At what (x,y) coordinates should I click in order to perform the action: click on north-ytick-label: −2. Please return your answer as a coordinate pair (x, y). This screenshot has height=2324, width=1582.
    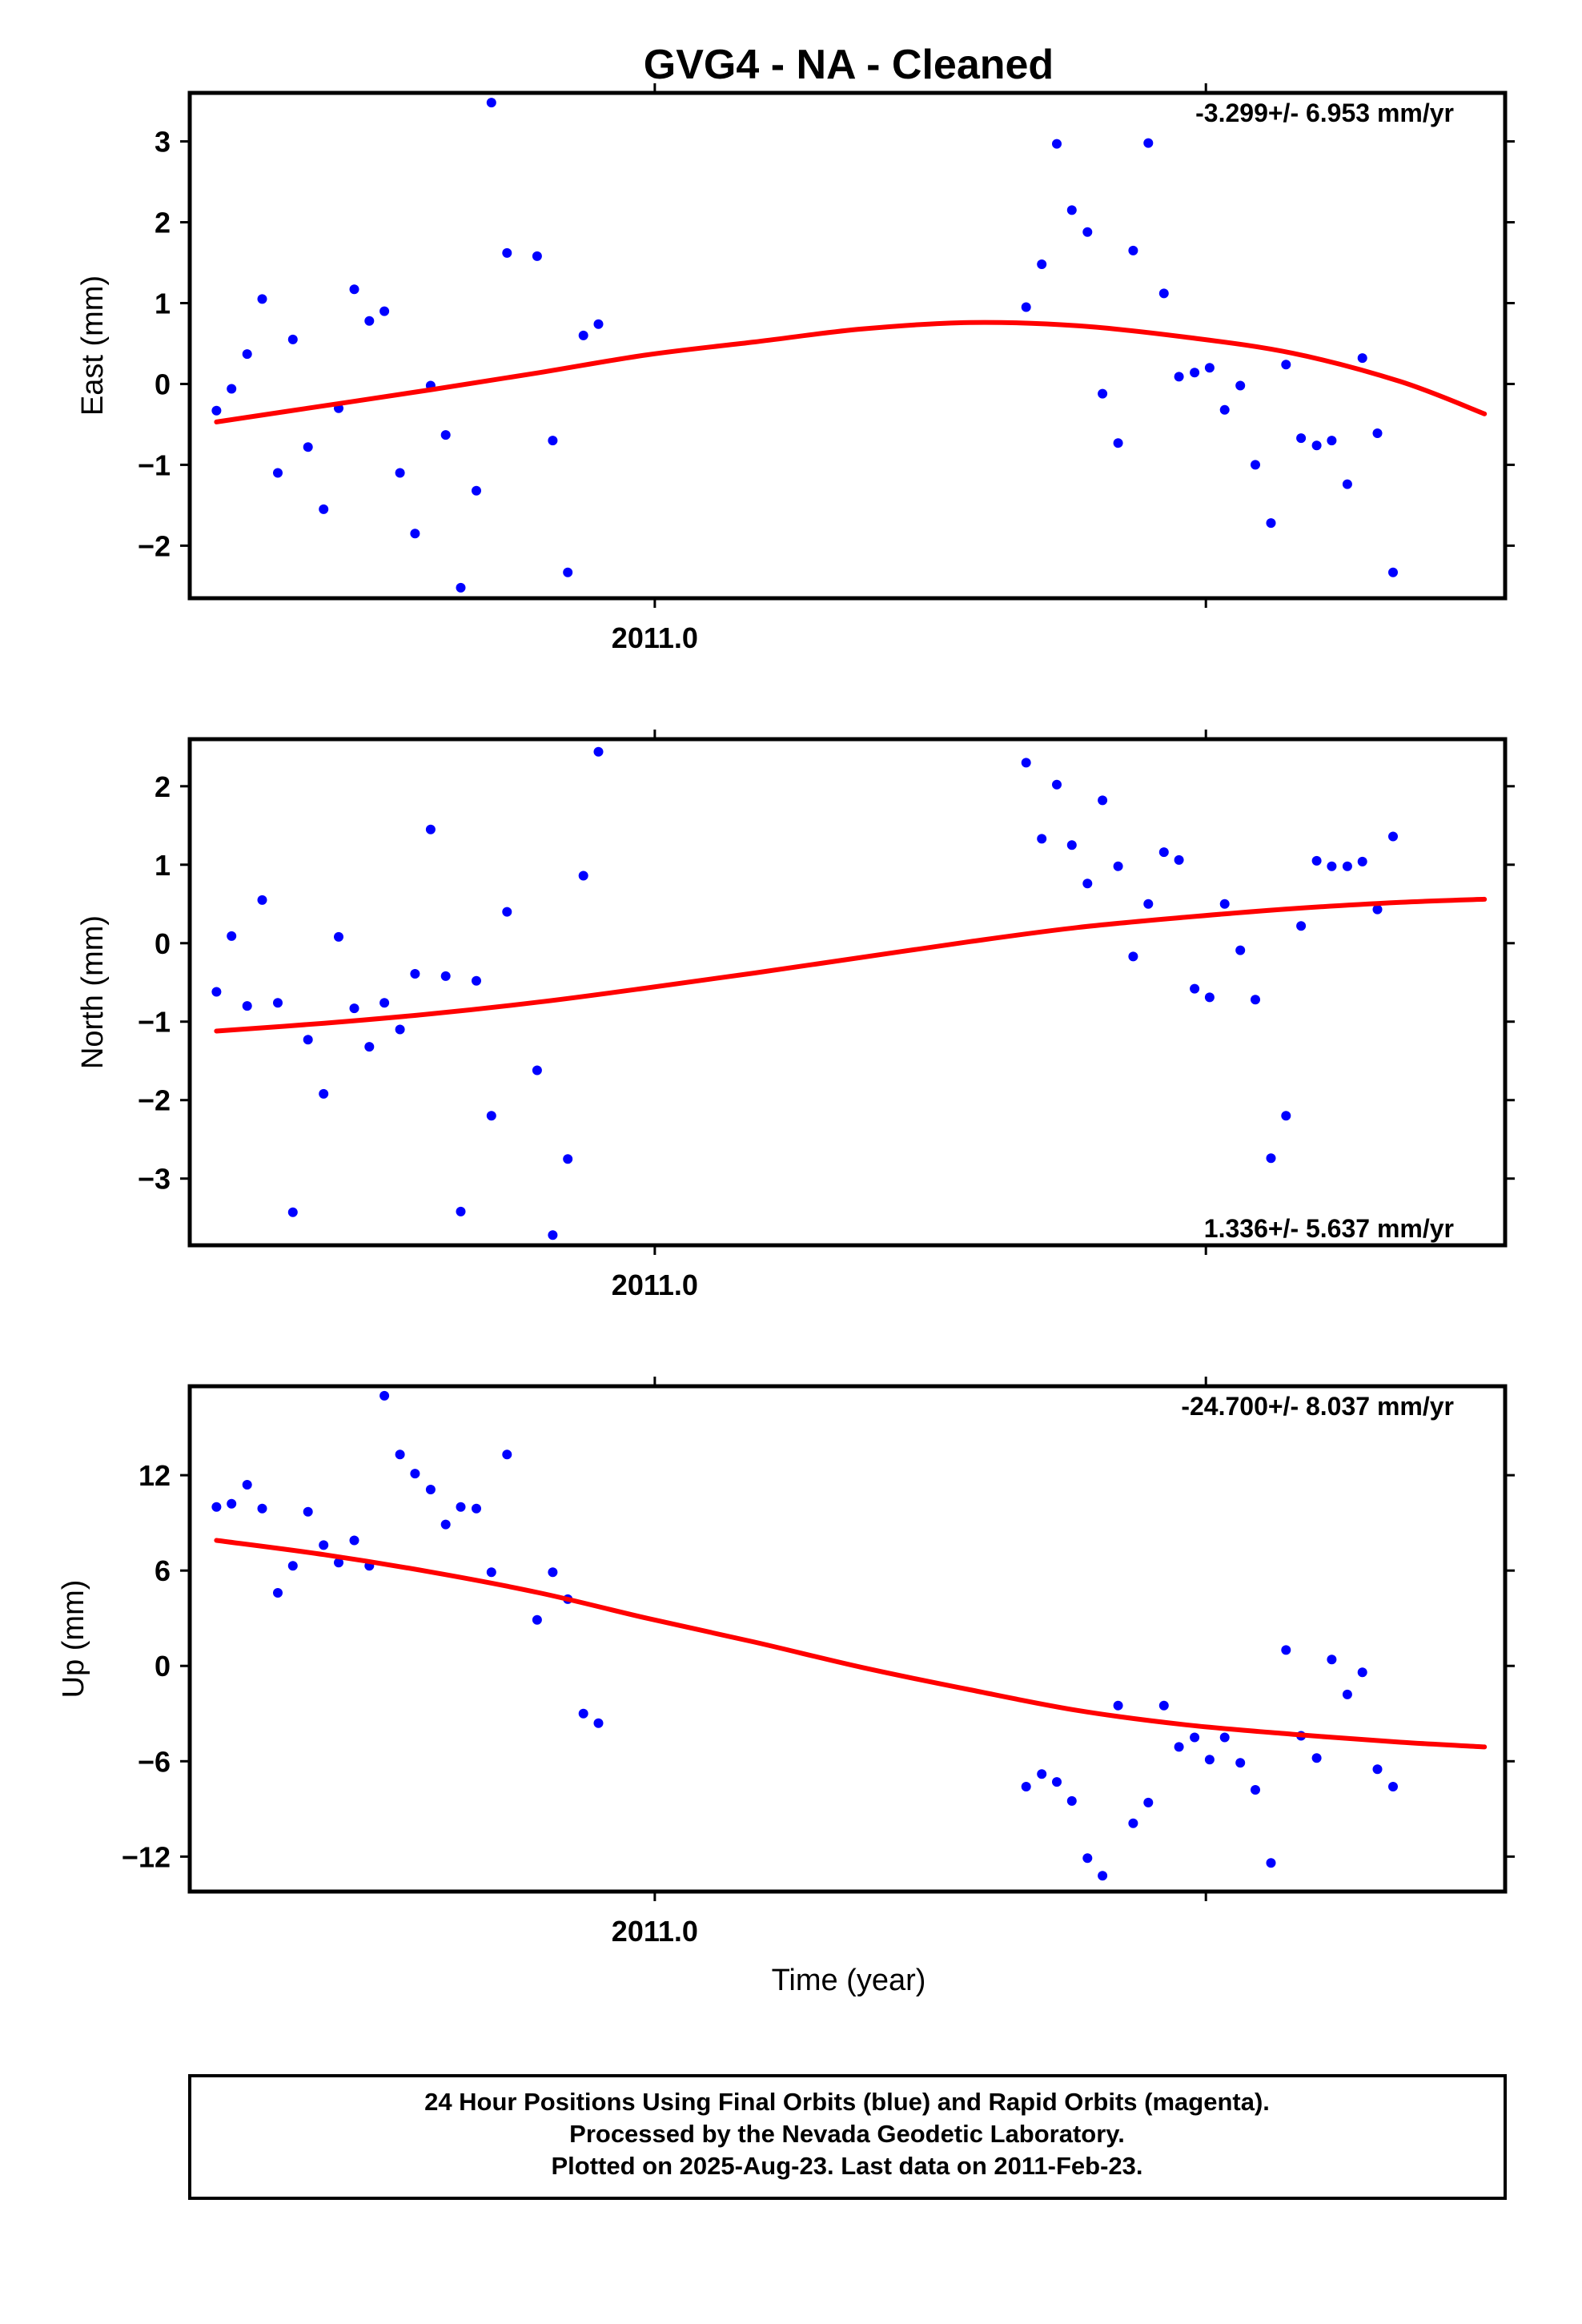
    Looking at the image, I should click on (154, 1100).